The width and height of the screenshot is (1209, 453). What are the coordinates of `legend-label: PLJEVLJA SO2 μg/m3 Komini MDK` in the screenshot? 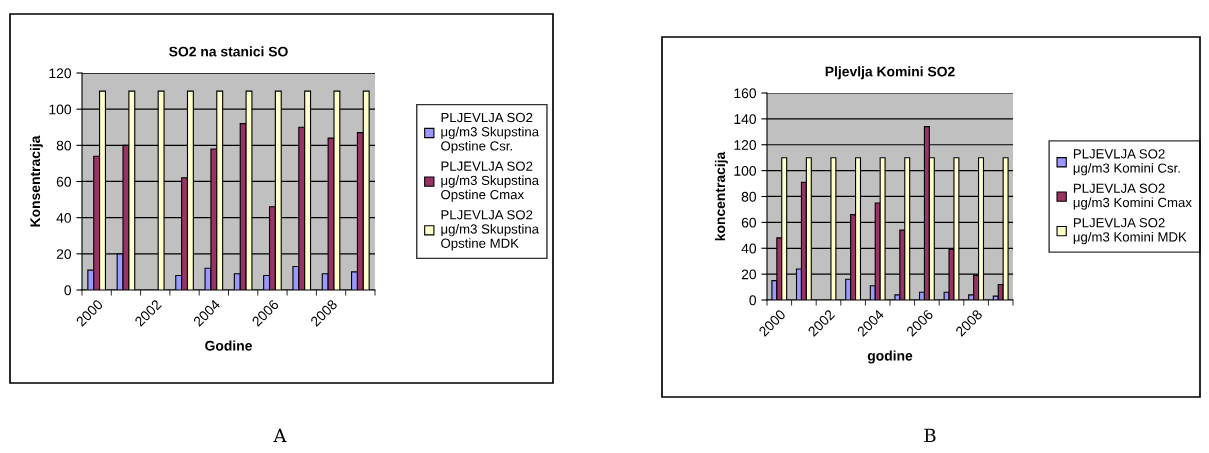 It's located at (1130, 231).